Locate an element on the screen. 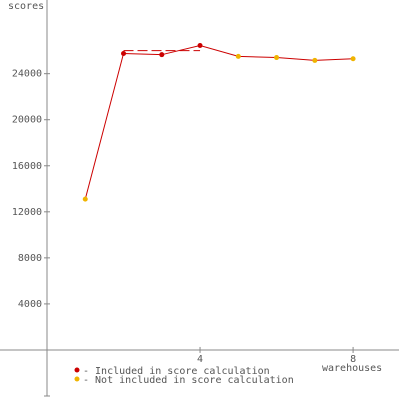  y-tick-label: 20000 is located at coordinates (27, 120).